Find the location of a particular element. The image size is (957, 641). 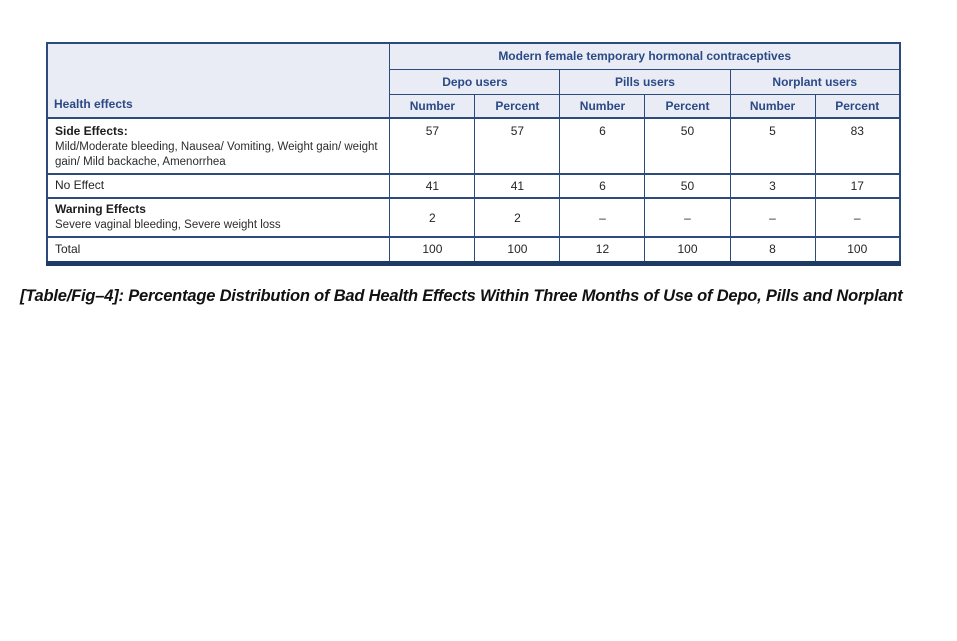

header-depo-users: Depo users is located at coordinates (475, 81).